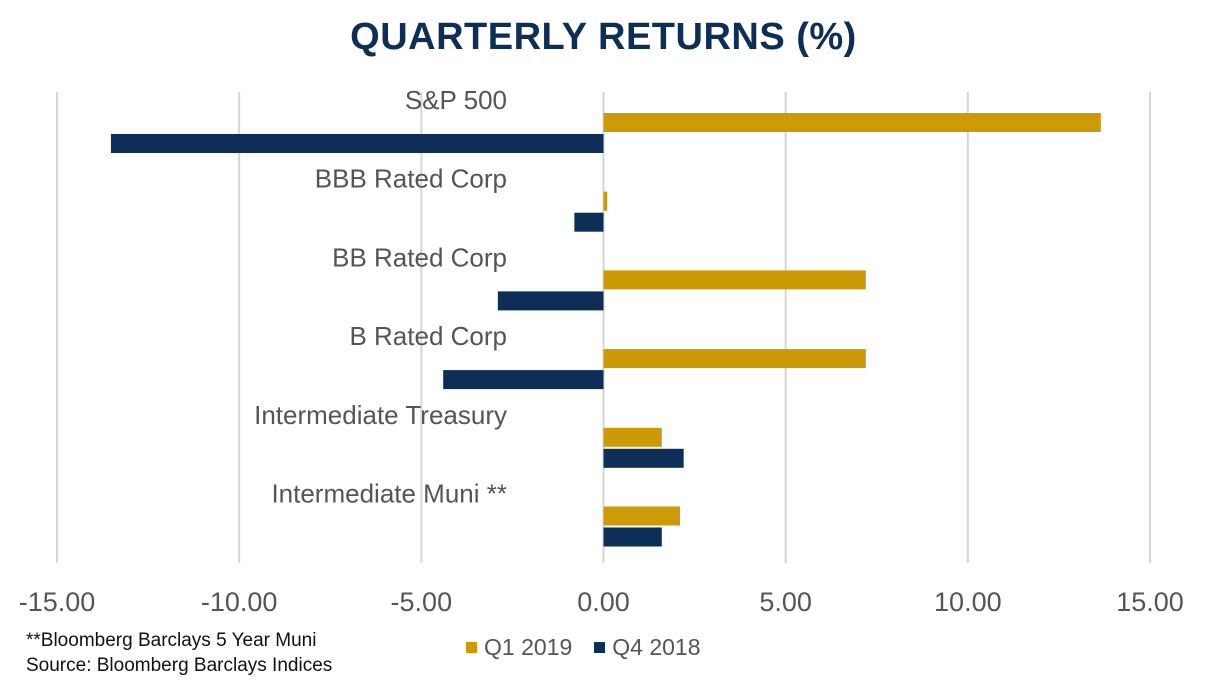  I want to click on category-label-bb-rated-corp: BB Rated Corp, so click(419, 257).